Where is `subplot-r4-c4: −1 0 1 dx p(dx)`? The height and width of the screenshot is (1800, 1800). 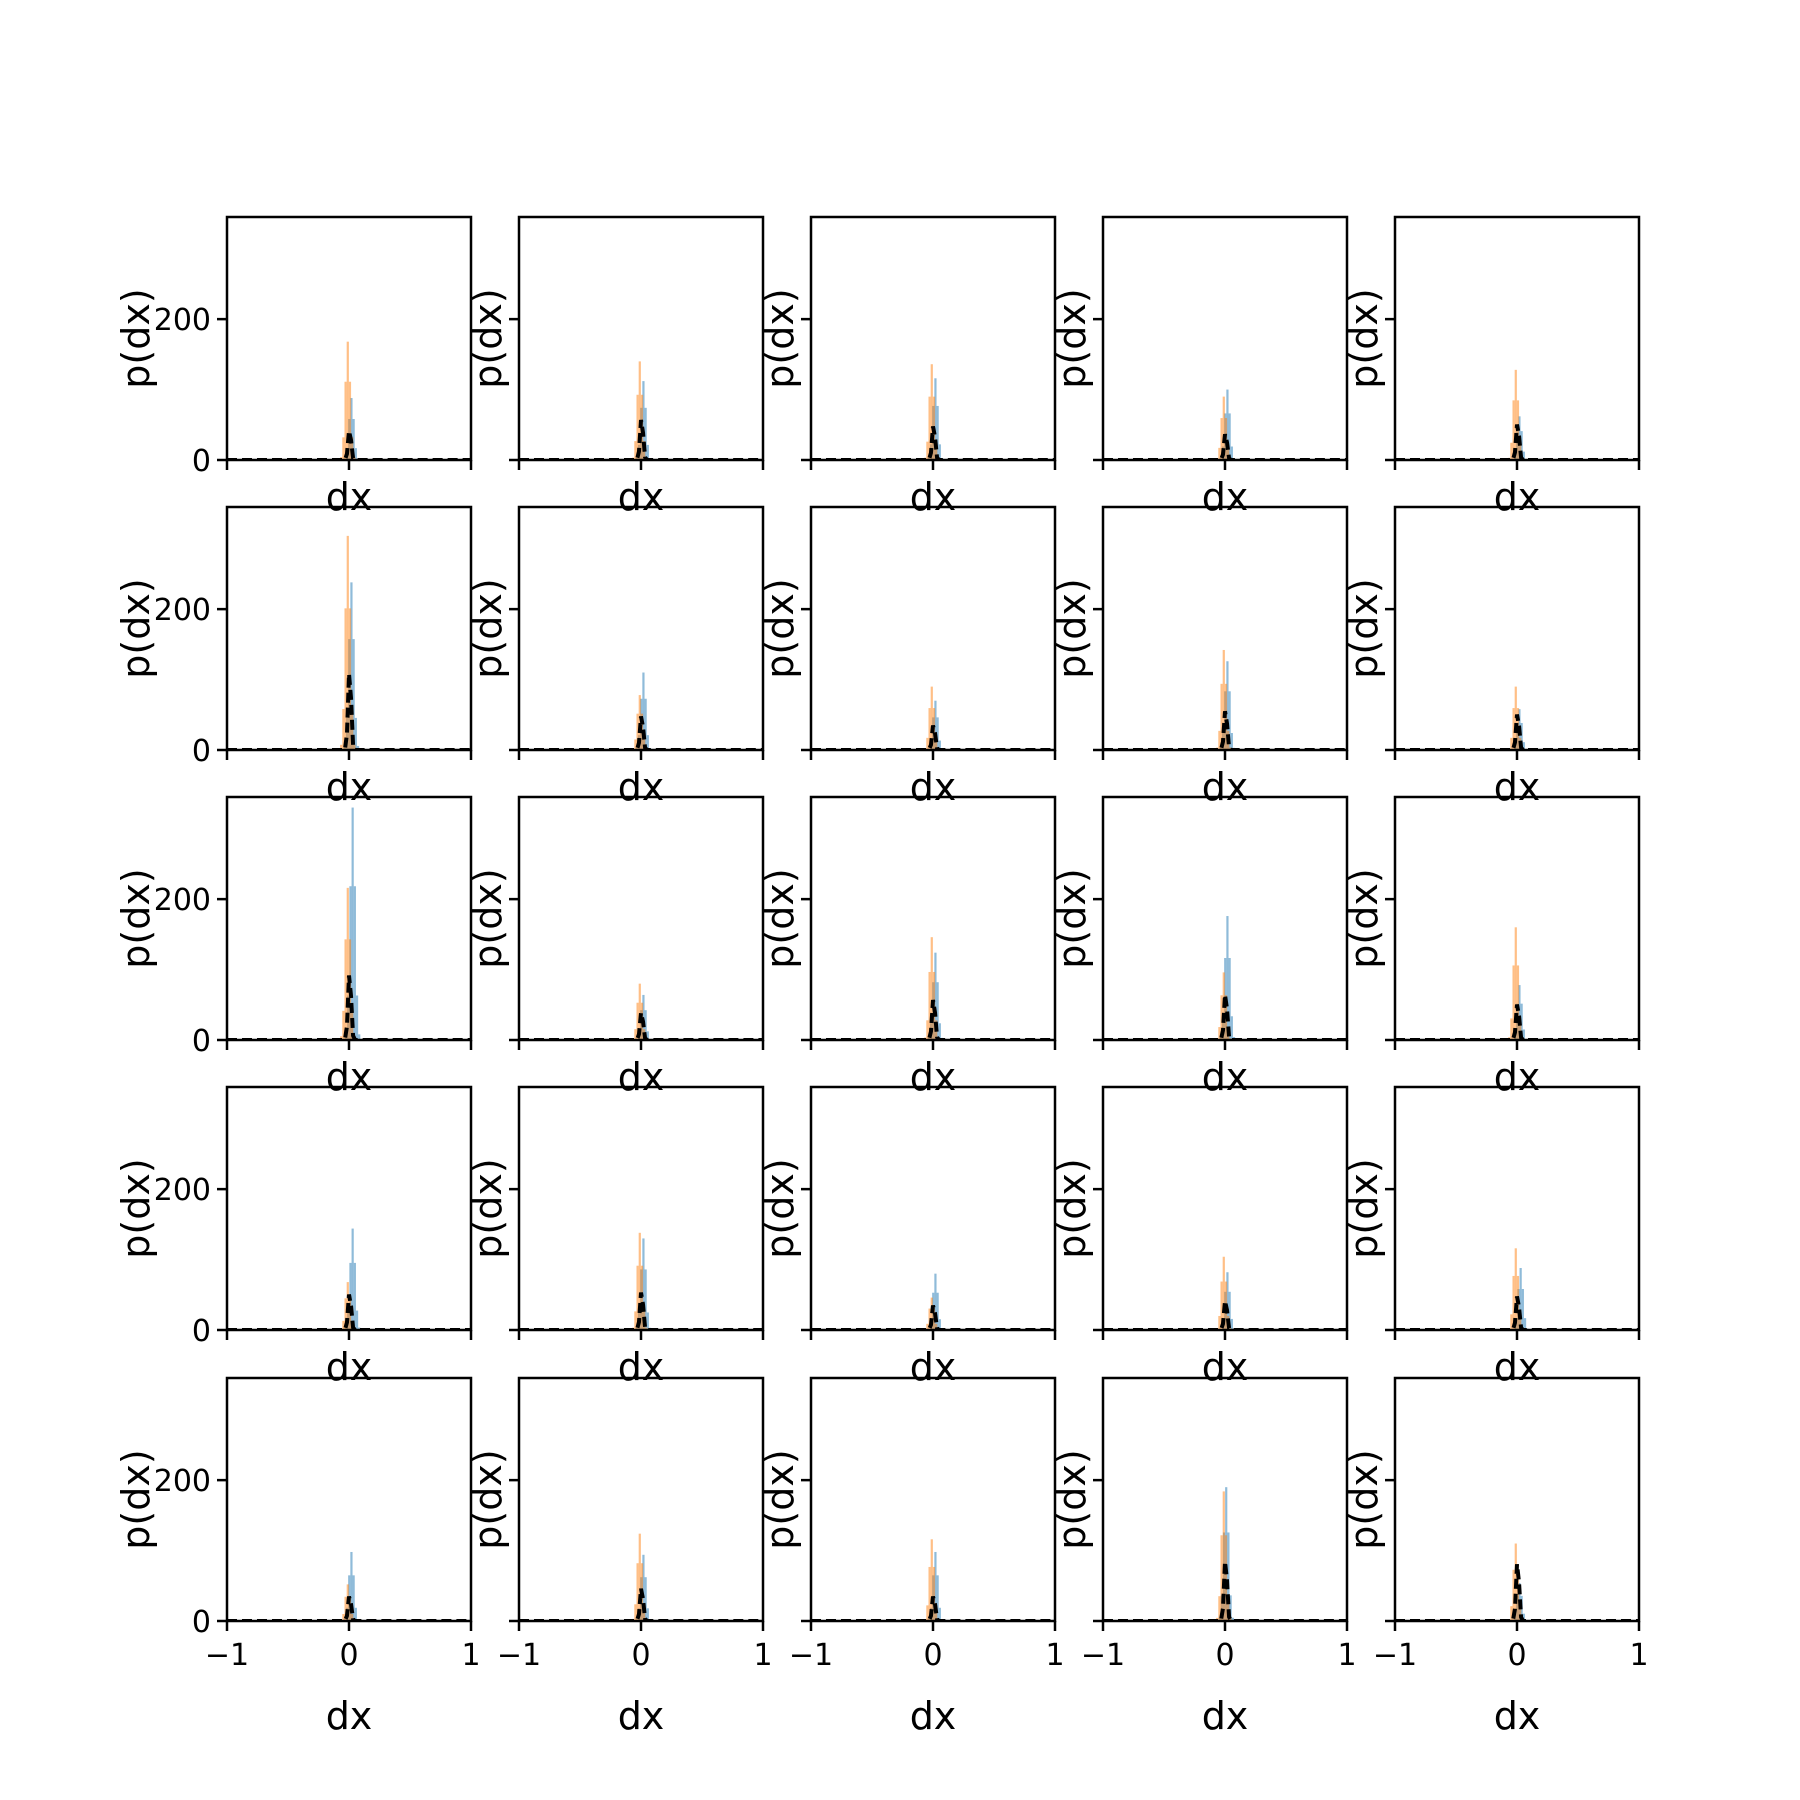
subplot-r4-c4: −1 0 1 dx p(dx) is located at coordinates (1495, 1557).